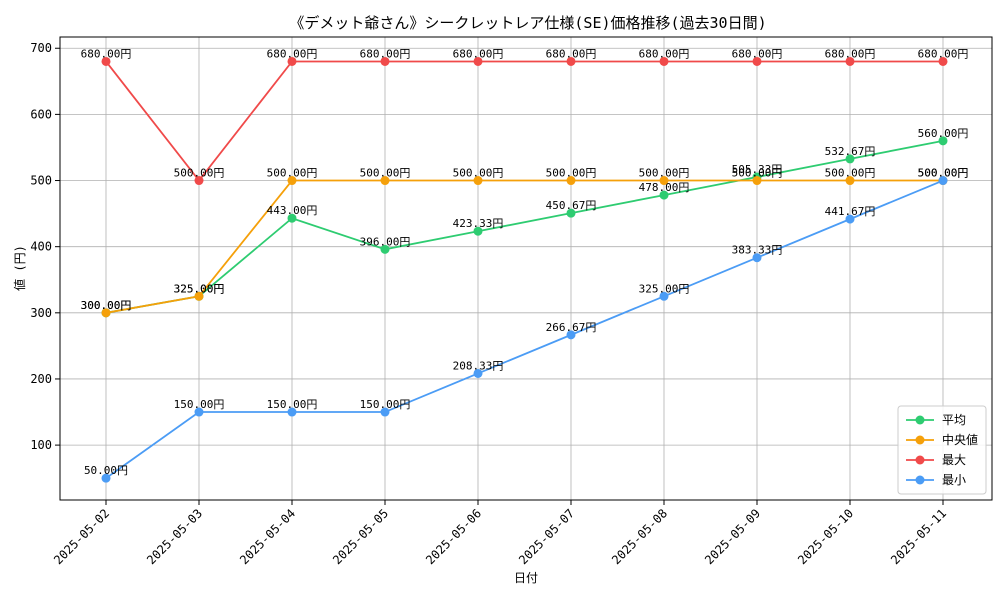 The height and width of the screenshot is (600, 1000). I want to click on data-label: 441.67円, so click(850, 211).